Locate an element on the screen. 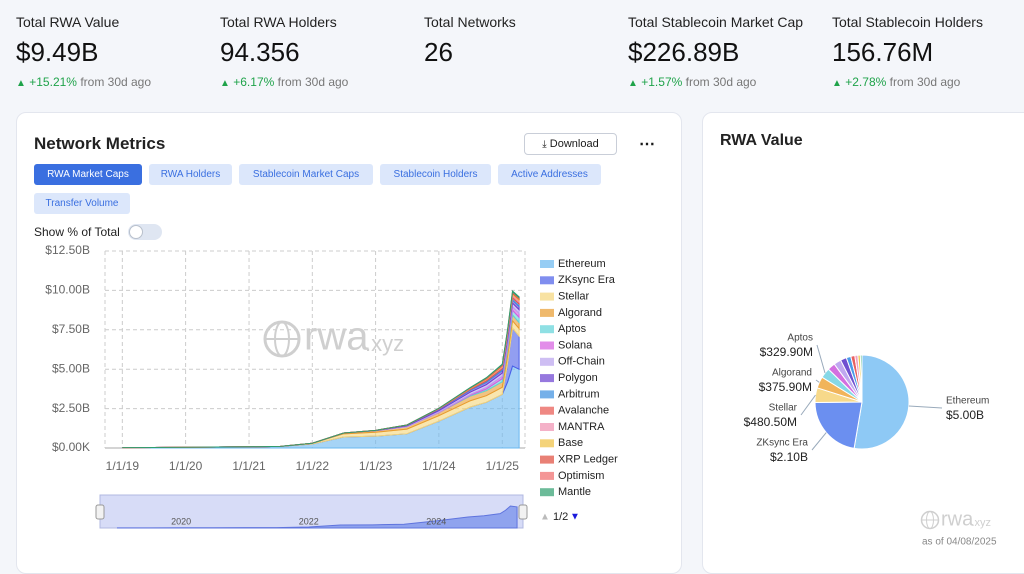 The height and width of the screenshot is (574, 1024). stat-change: ▲ +1.57% from 30d ago is located at coordinates (692, 82).